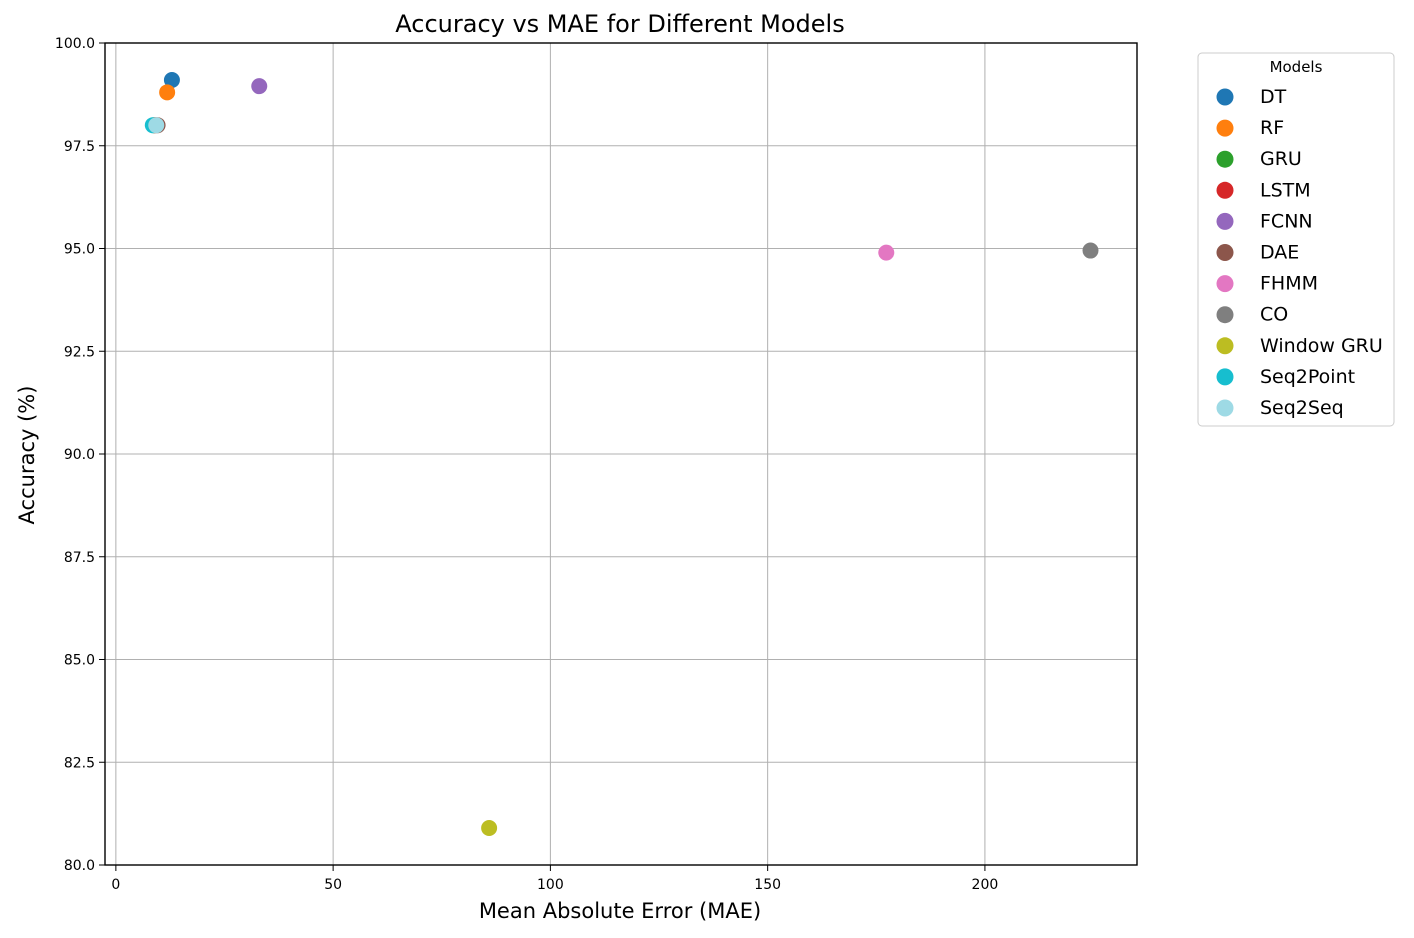 The image size is (1414, 938). Describe the element at coordinates (79, 661) in the screenshot. I see `y-tick-label: 85.0` at that location.